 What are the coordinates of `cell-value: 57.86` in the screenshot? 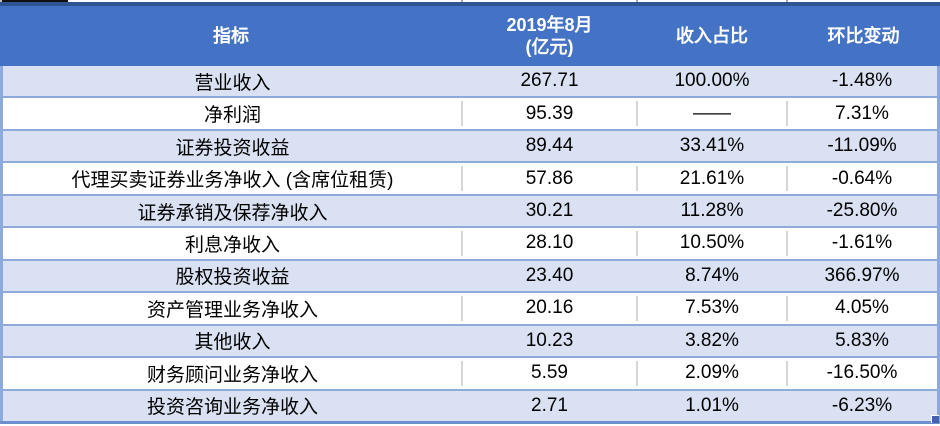 It's located at (549, 178).